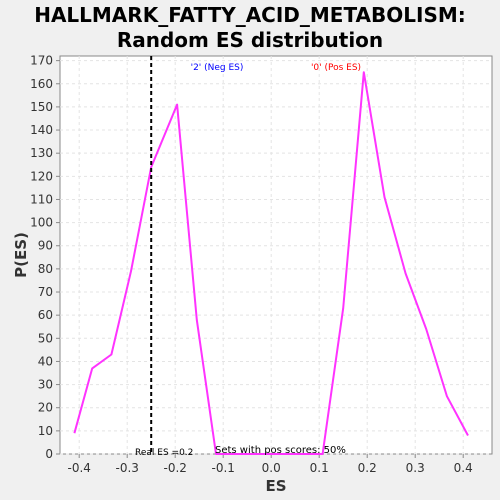 The image size is (500, 500). I want to click on y-tick-label: 60, so click(45, 315).